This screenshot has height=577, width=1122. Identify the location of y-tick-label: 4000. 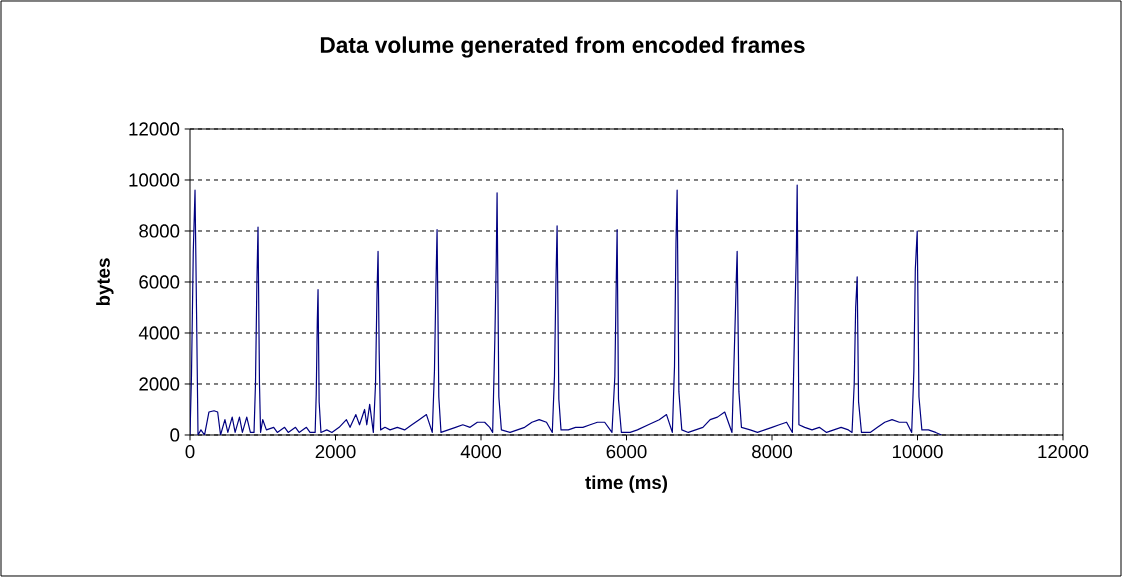
(159, 333).